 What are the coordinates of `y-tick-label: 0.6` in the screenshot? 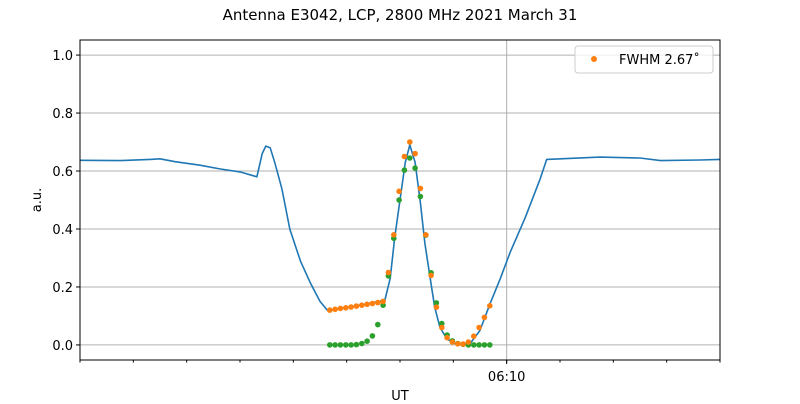 It's located at (62, 172).